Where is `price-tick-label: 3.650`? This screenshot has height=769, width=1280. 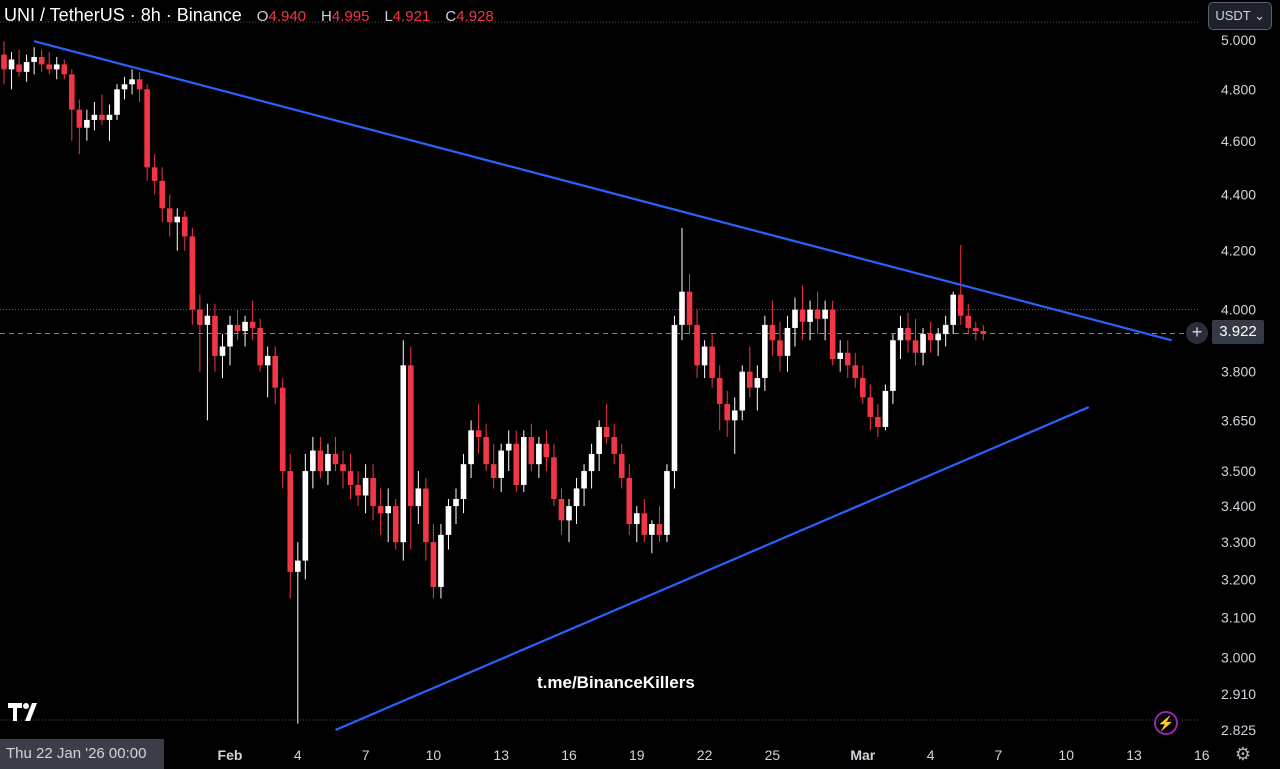 price-tick-label: 3.650 is located at coordinates (1238, 420).